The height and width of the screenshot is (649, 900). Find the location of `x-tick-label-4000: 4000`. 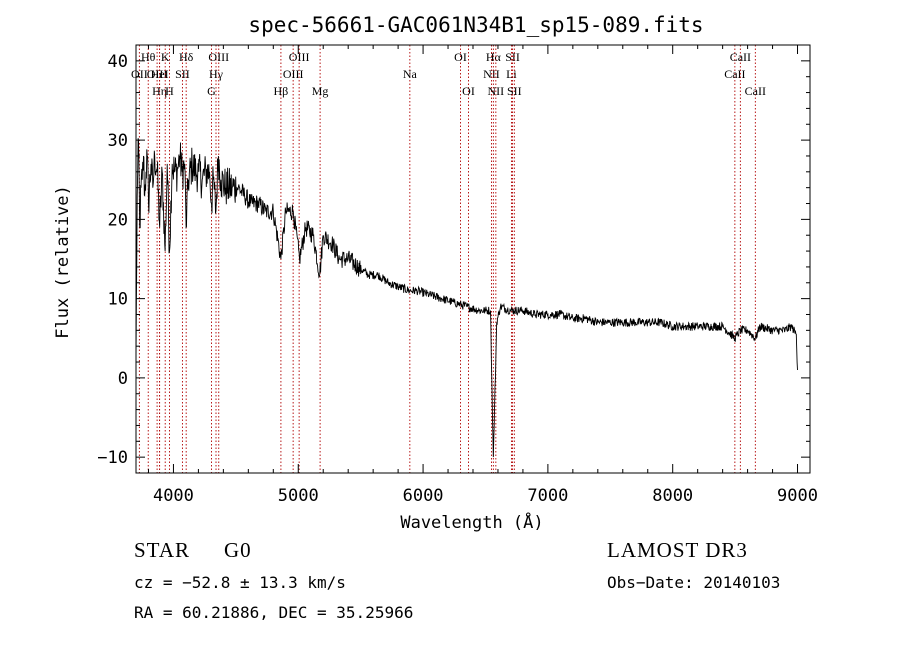

x-tick-label-4000: 4000 is located at coordinates (173, 496).